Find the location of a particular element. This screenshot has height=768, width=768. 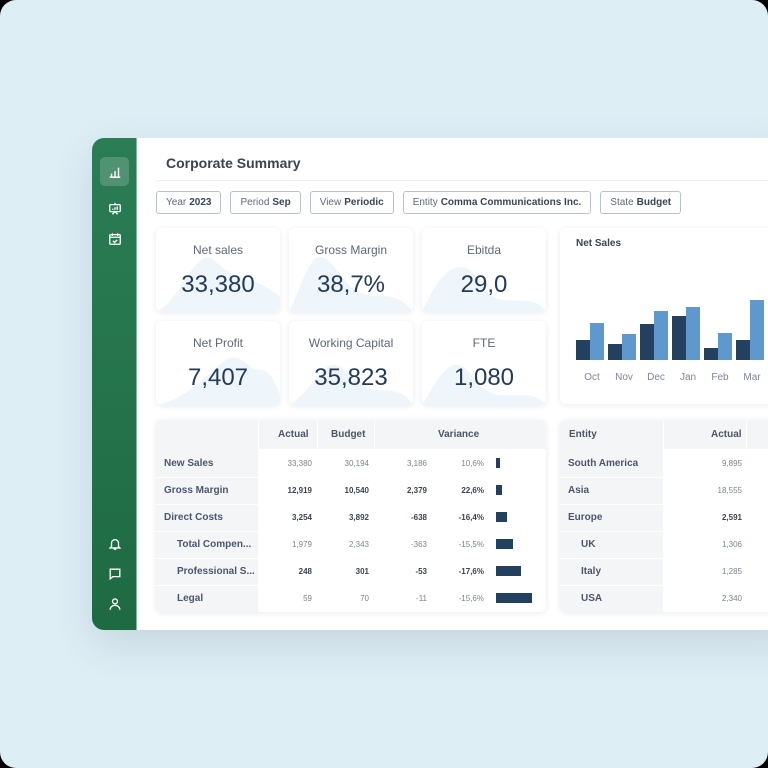

sidebar-item-notifications is located at coordinates (114, 543).